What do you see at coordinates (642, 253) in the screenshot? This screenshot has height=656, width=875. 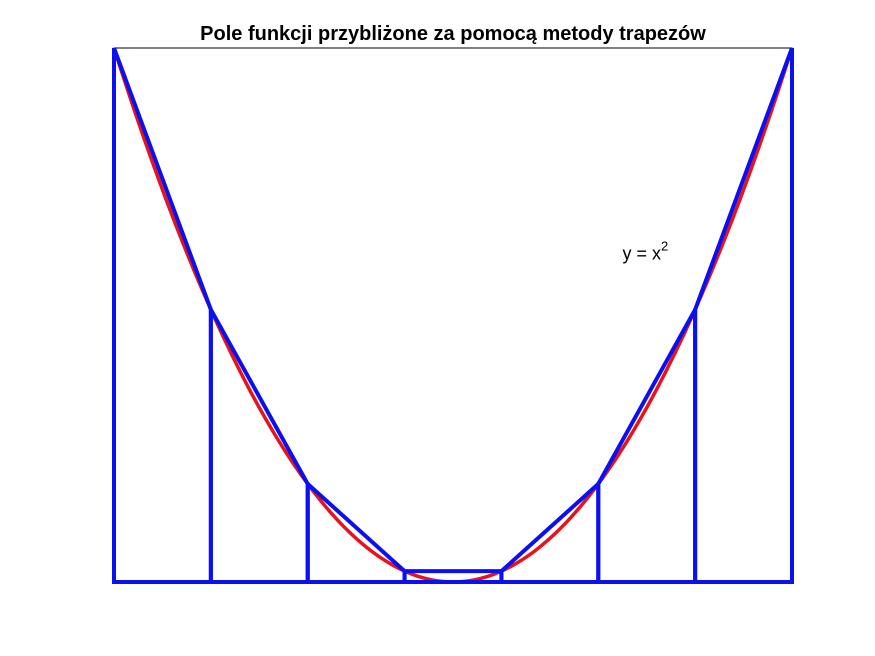 I see `curve-label-base: y = x` at bounding box center [642, 253].